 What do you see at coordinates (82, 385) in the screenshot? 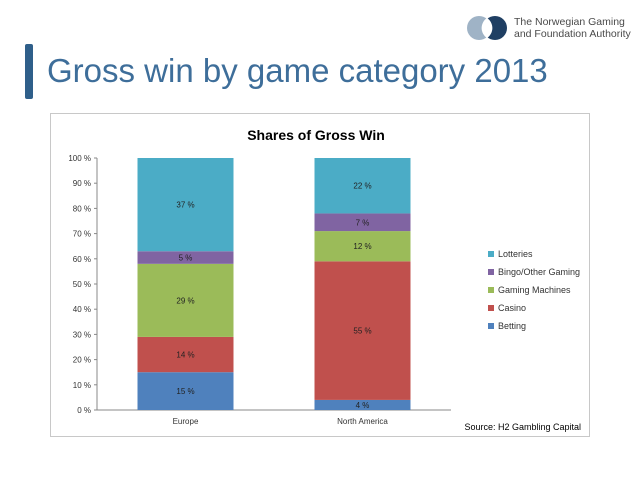
I see `y-tick-label: 10 %` at bounding box center [82, 385].